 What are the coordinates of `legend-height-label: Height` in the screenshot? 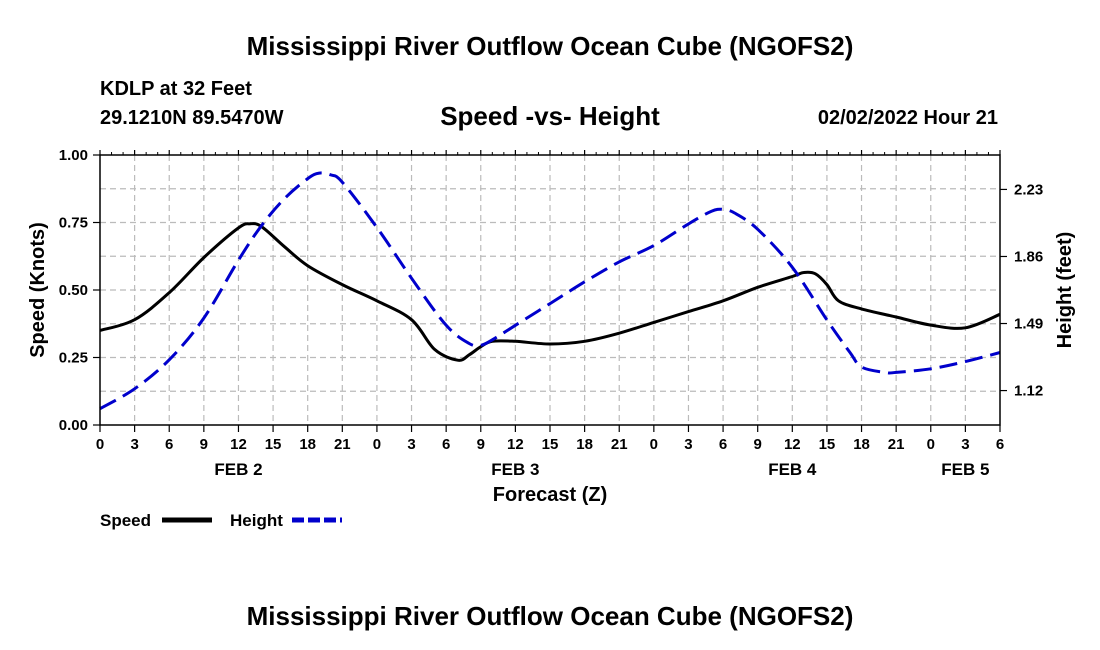 It's located at (256, 520).